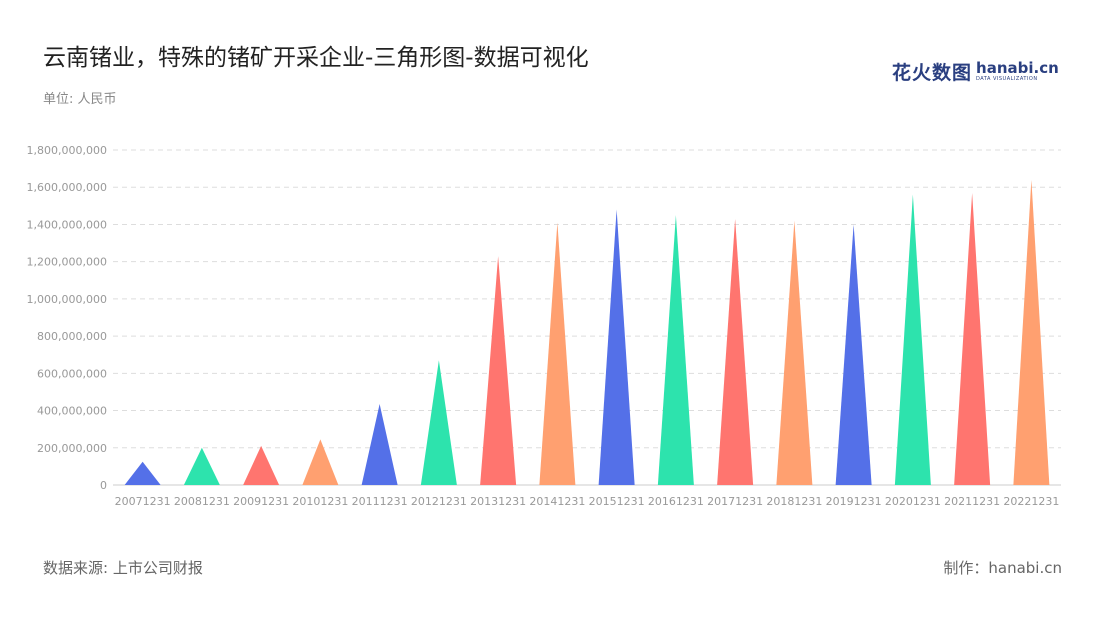 The width and height of the screenshot is (1100, 620). I want to click on y-tick-label: 600,000,000, so click(72, 373).